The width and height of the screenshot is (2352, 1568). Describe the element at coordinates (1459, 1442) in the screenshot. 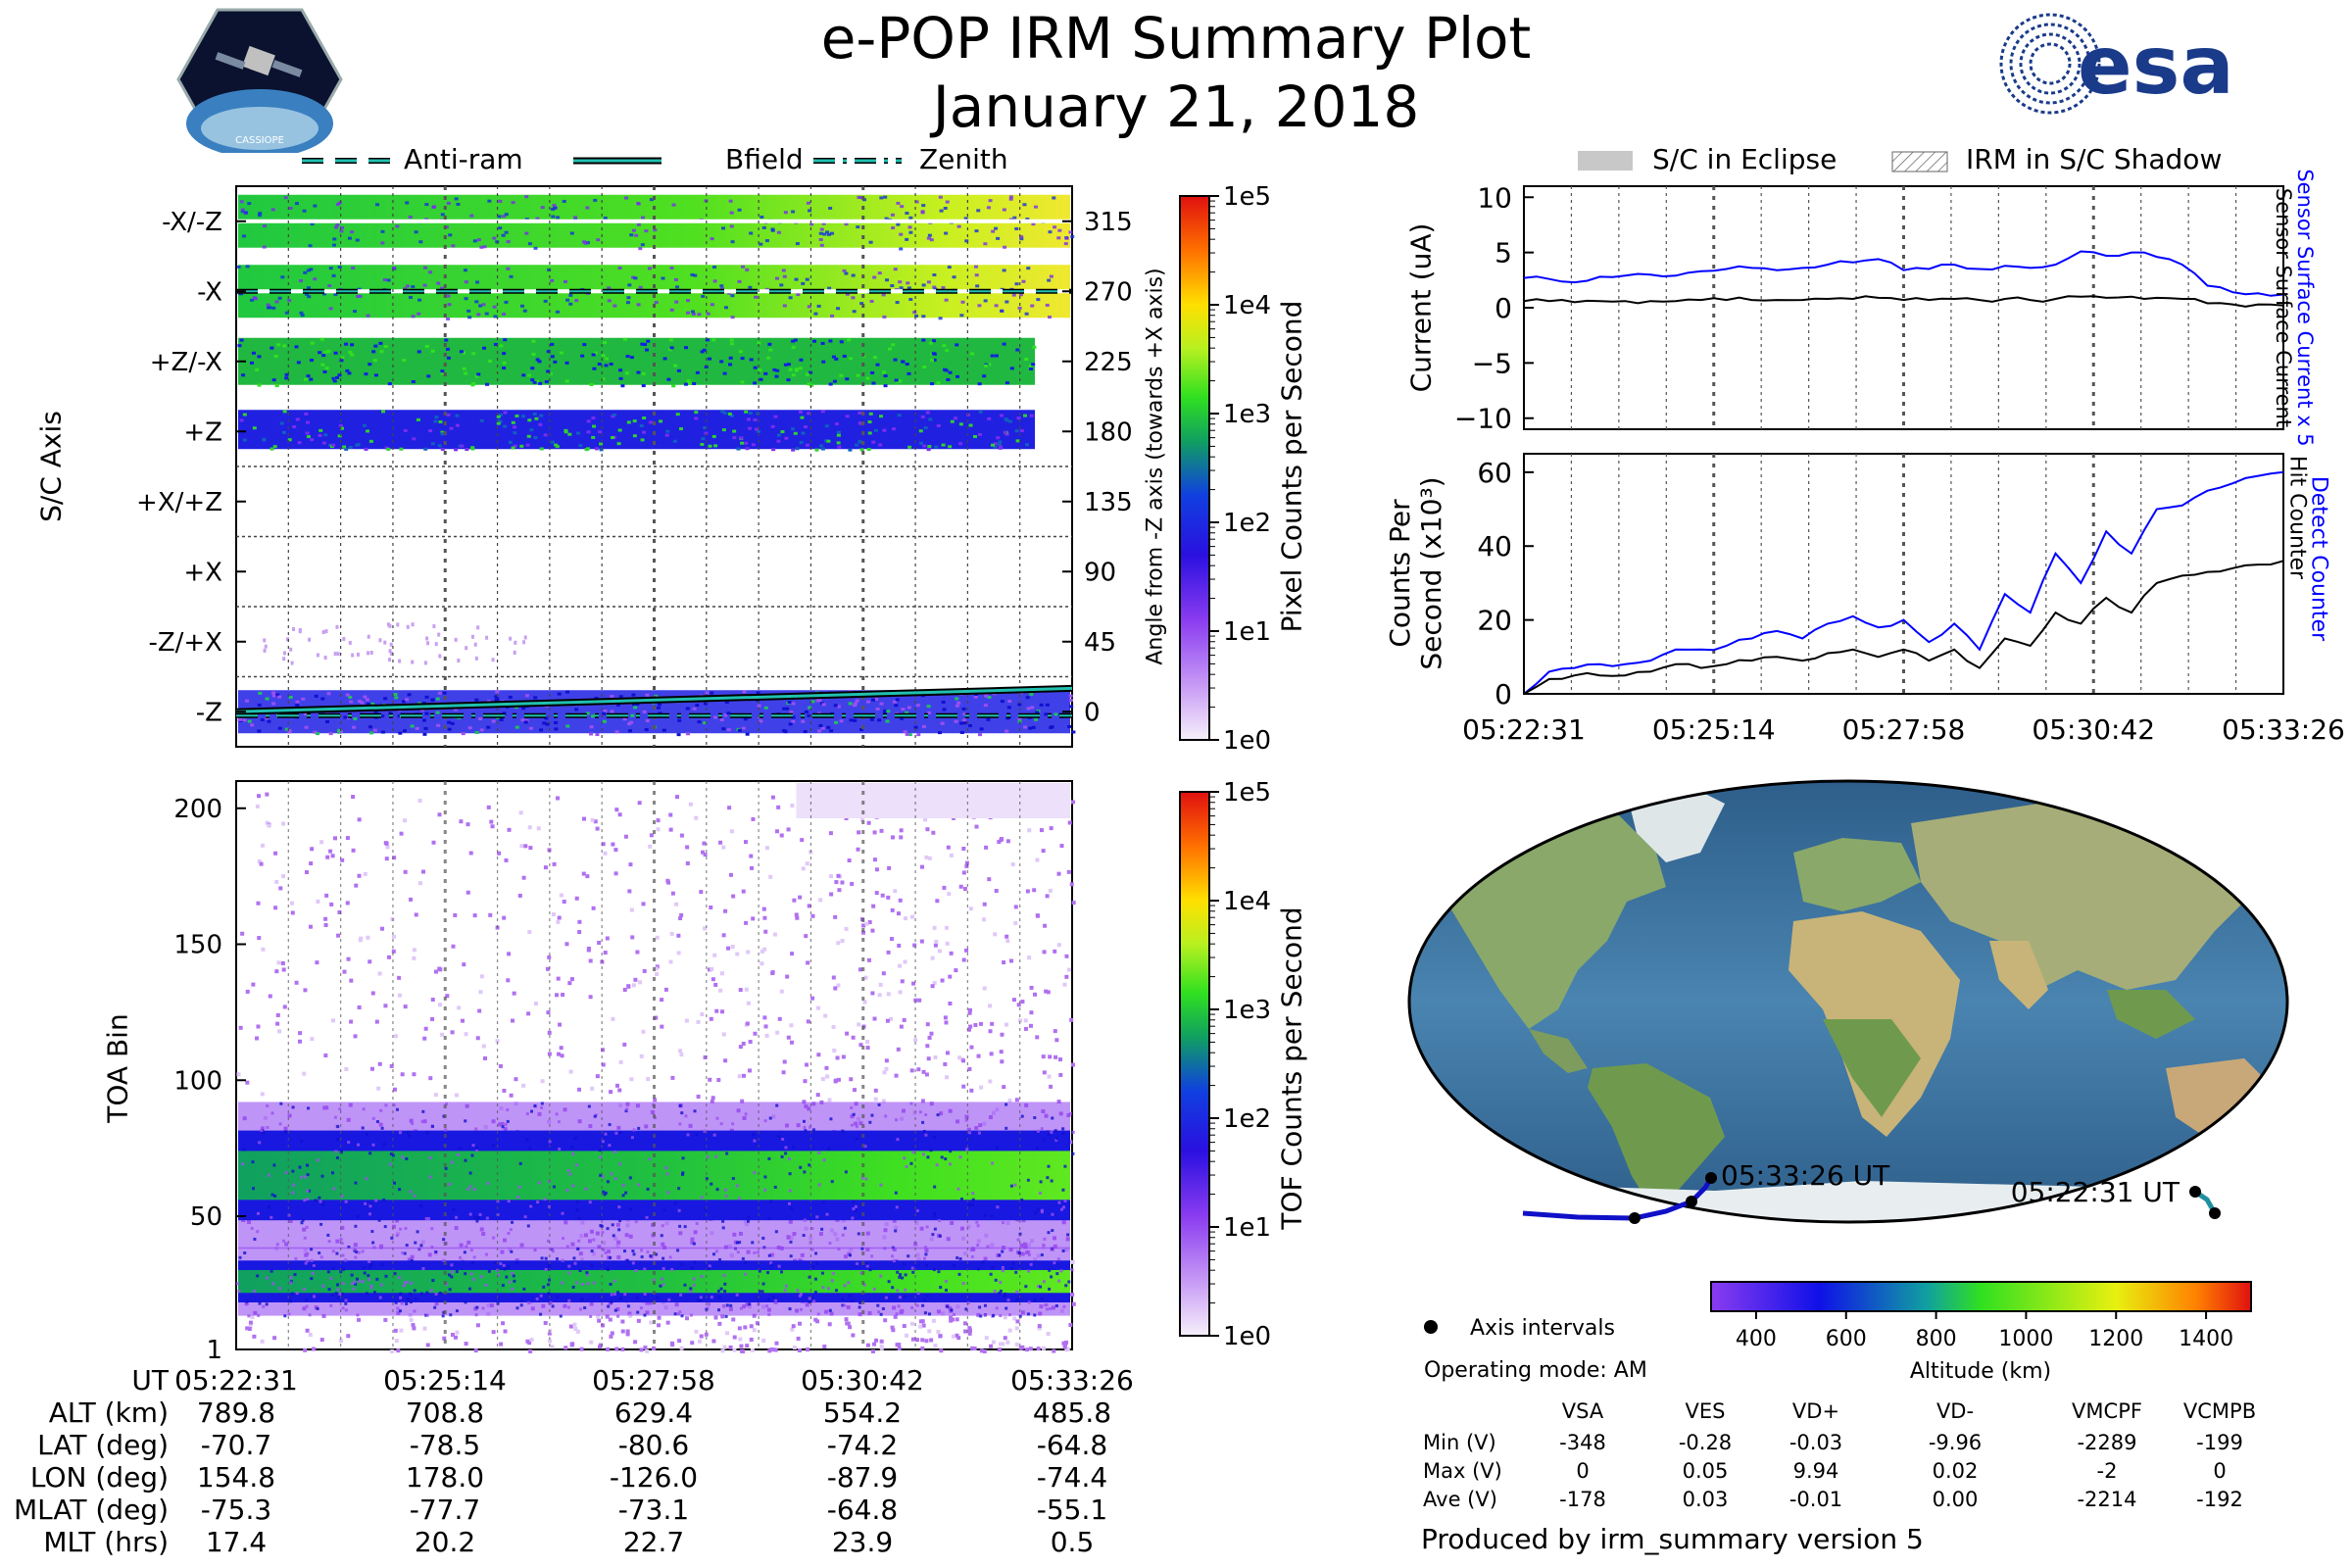

I see `voltage-row-label: Min (V)` at that location.